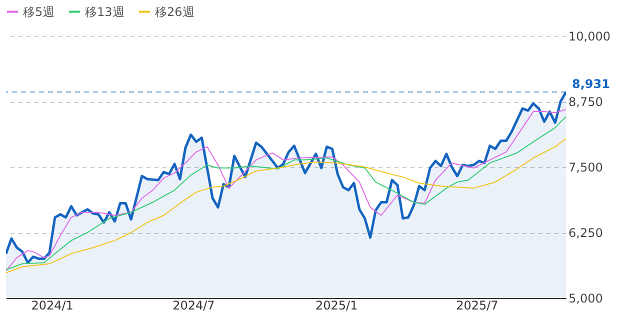  Describe the element at coordinates (585, 233) in the screenshot. I see `y-tick-label: 6,250` at that location.